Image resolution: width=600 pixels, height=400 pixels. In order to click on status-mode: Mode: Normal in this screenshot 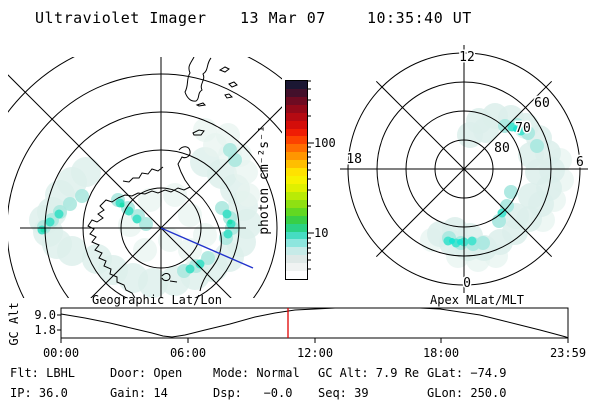, I will do `click(256, 373)`.